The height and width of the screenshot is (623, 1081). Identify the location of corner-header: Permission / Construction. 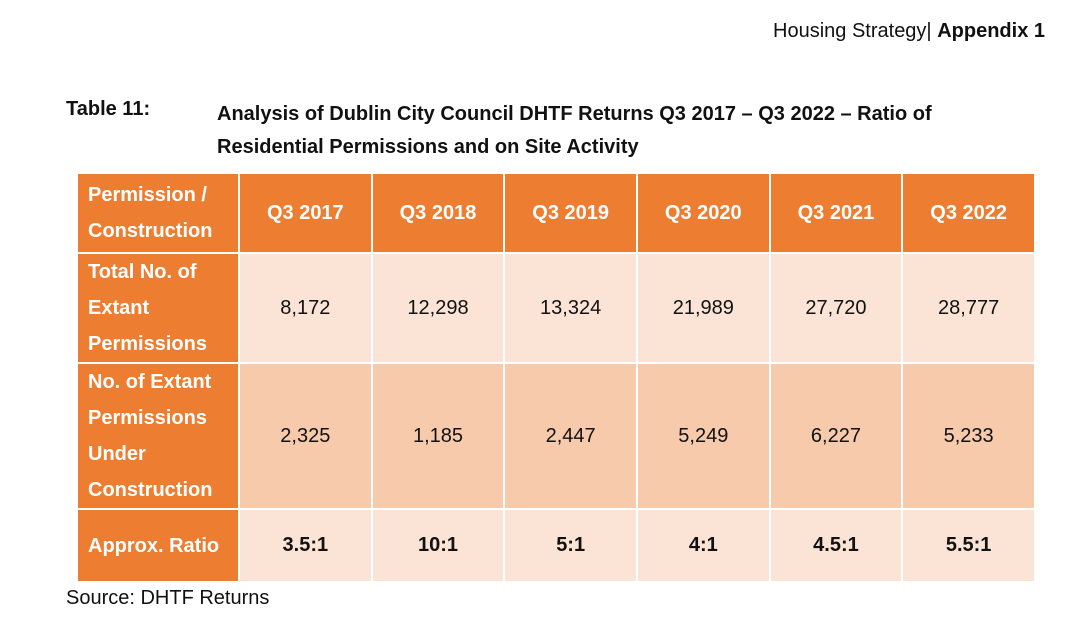
(158, 213).